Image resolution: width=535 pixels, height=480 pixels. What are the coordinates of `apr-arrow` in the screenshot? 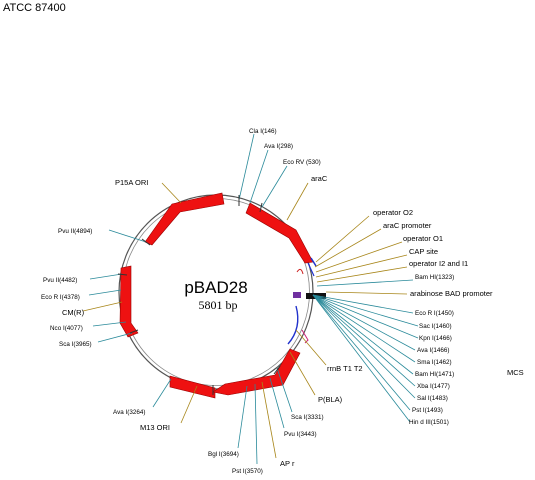 It's located at (256, 372).